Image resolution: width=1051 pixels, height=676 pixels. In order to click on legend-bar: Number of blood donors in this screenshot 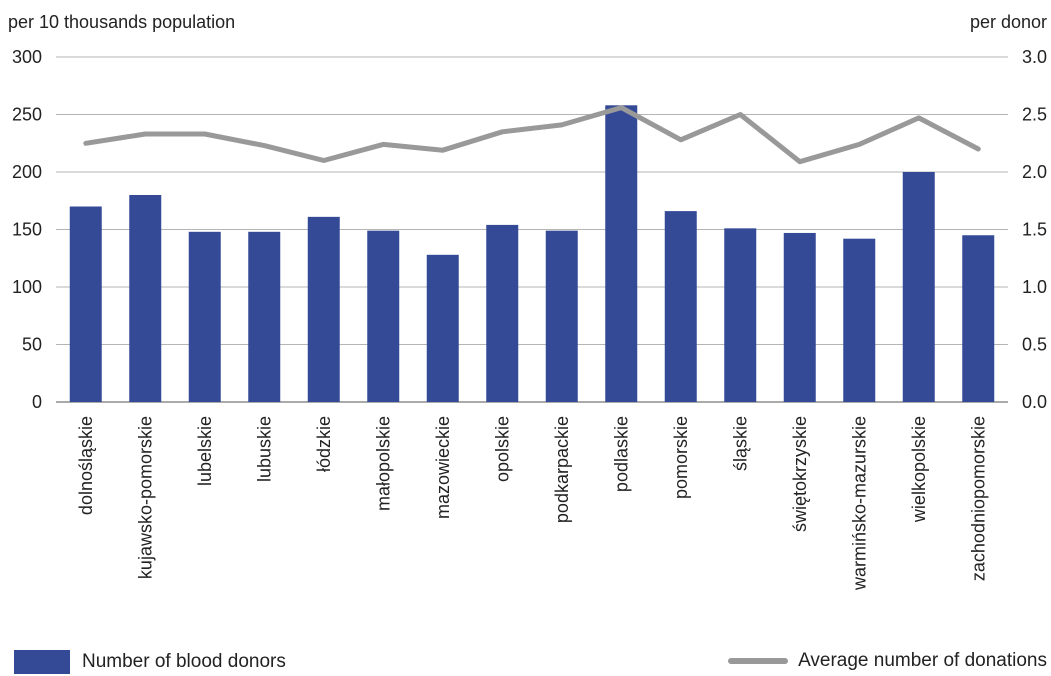, I will do `click(150, 662)`.